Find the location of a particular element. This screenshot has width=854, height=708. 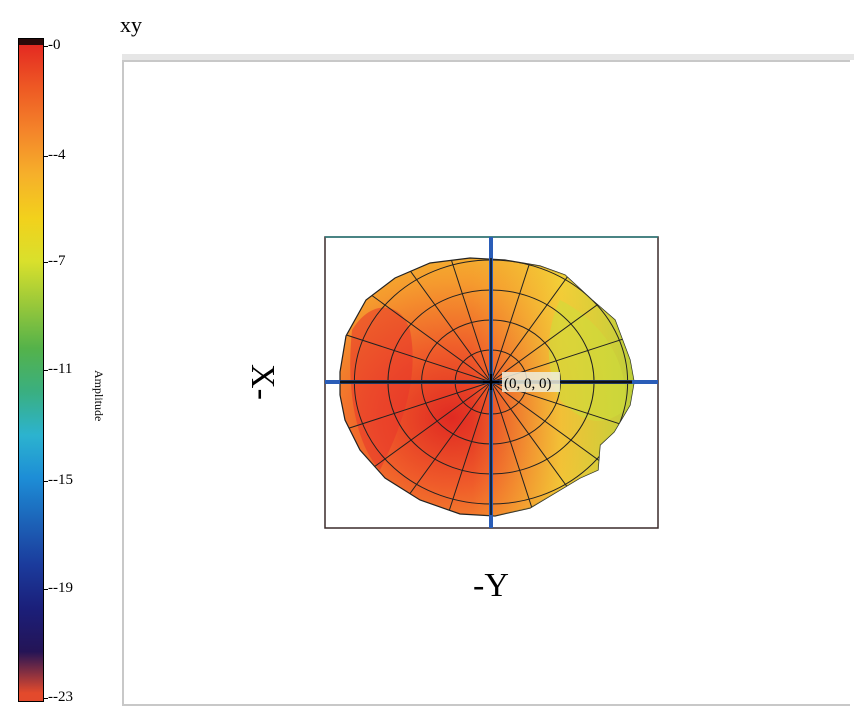

colorbar-tick-label: --15 is located at coordinates (60, 480).